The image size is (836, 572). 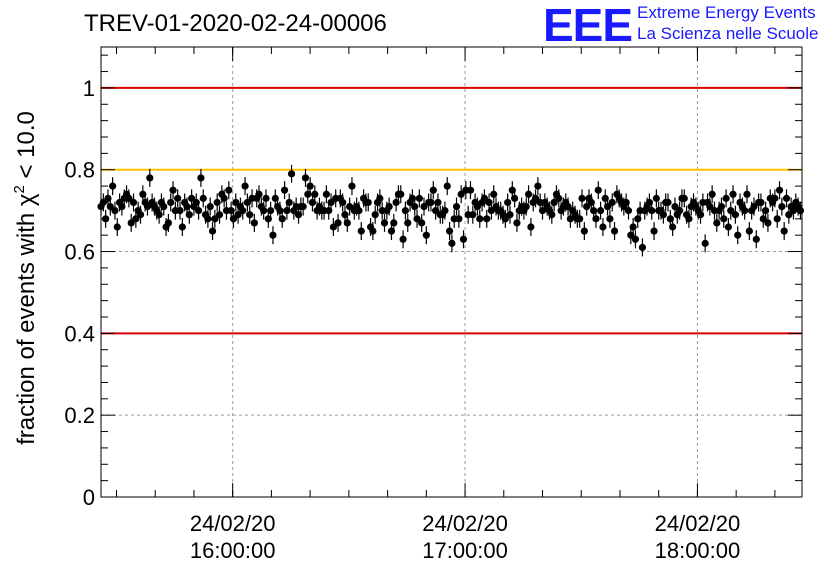 I want to click on x-tick-label-date: 24/02/20, so click(x=698, y=523).